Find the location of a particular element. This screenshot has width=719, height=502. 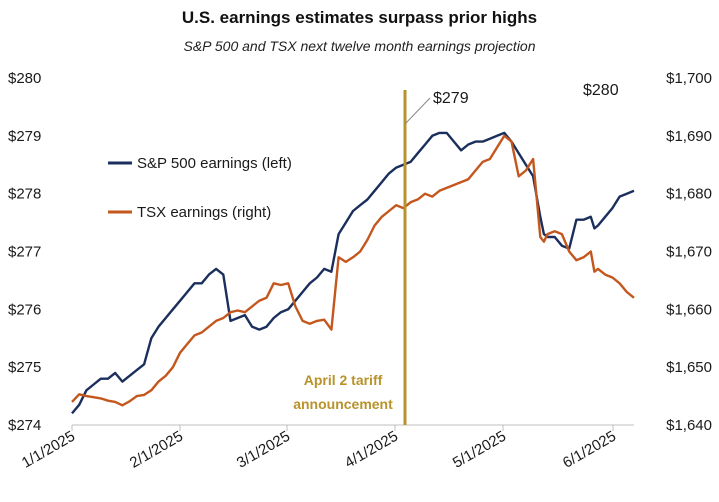

y-right-tick-label: $1,670 is located at coordinates (689, 252).